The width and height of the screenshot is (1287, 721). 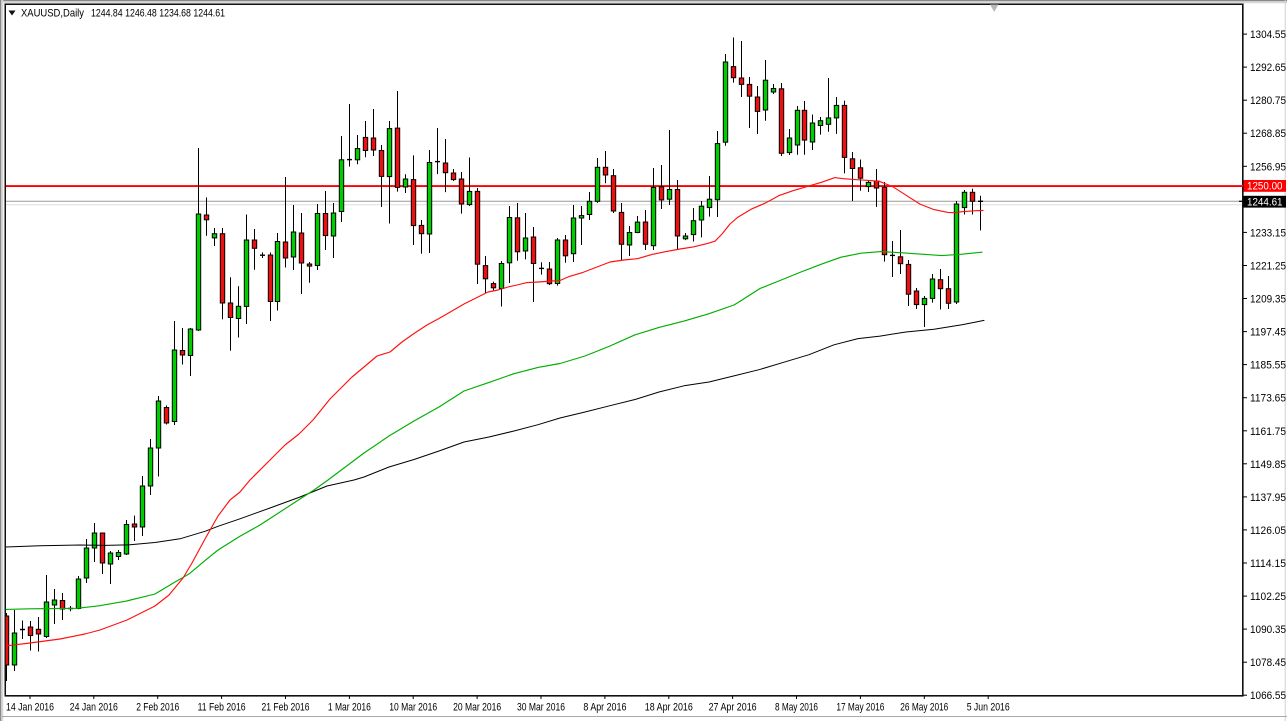 What do you see at coordinates (1268, 630) in the screenshot?
I see `svg-text: 1090.35` at bounding box center [1268, 630].